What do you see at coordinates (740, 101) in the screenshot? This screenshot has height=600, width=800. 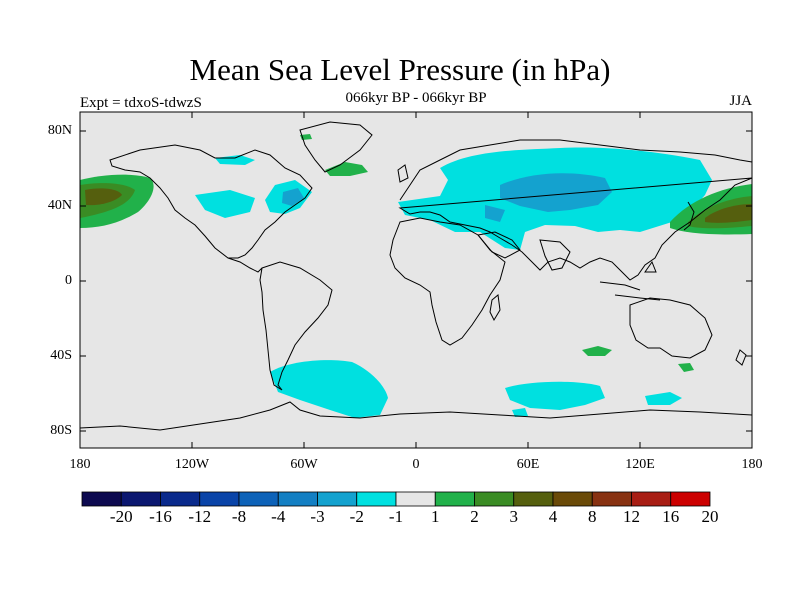 I see `season-label: JJA` at bounding box center [740, 101].